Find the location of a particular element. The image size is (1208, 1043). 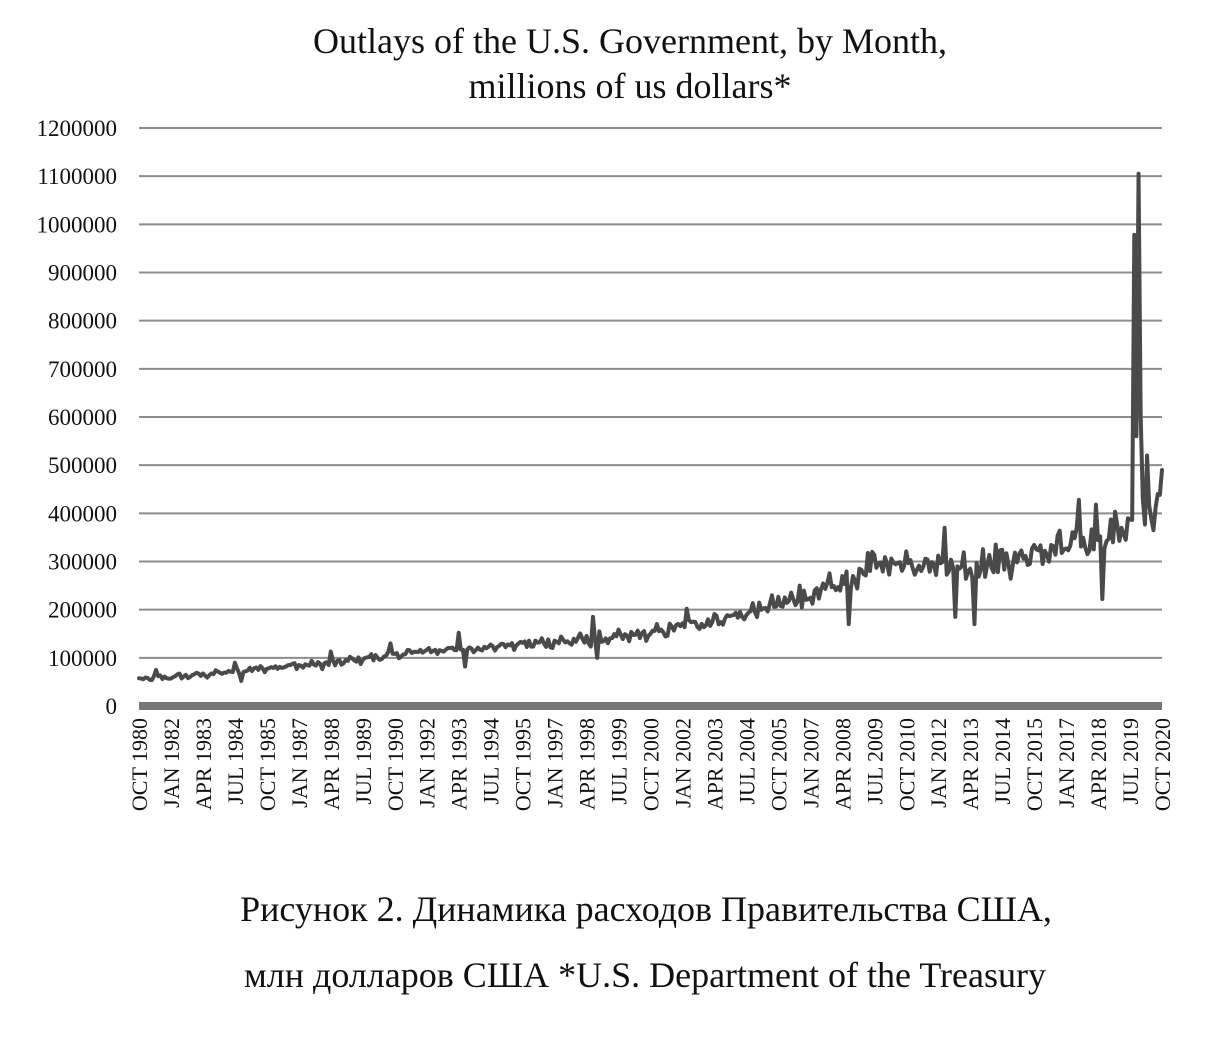

y-tick-label-700000: 700000 is located at coordinates (82, 369).